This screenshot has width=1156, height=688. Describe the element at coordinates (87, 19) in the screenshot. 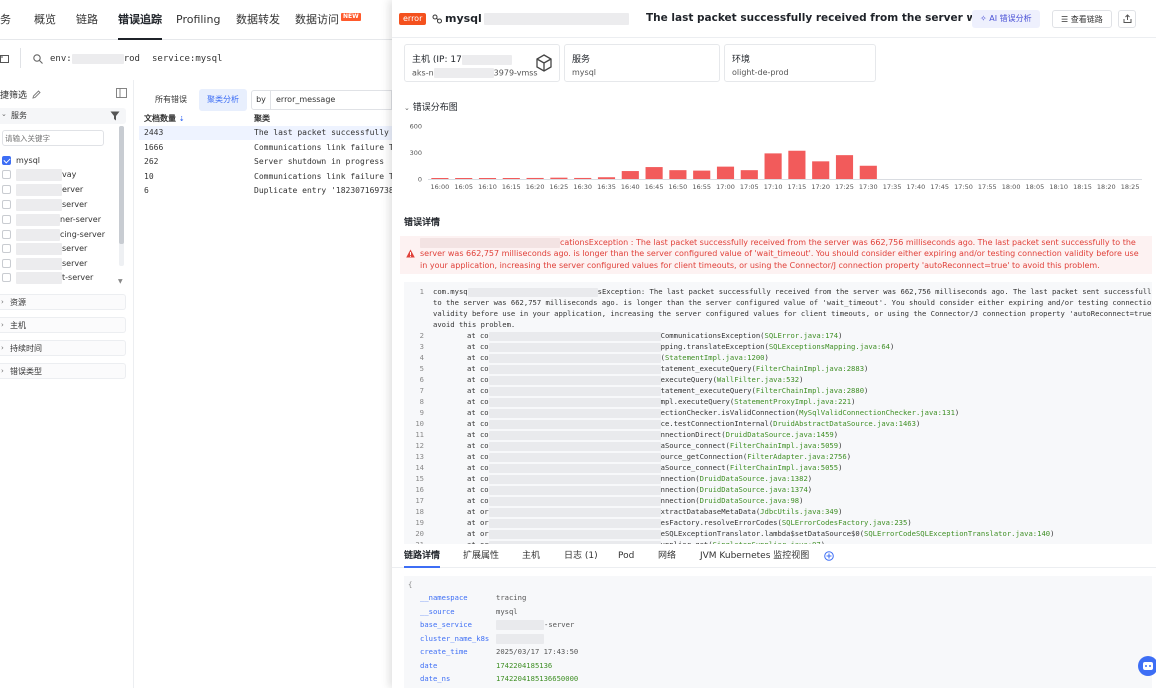

I see `nav-item-traces: 链路` at that location.